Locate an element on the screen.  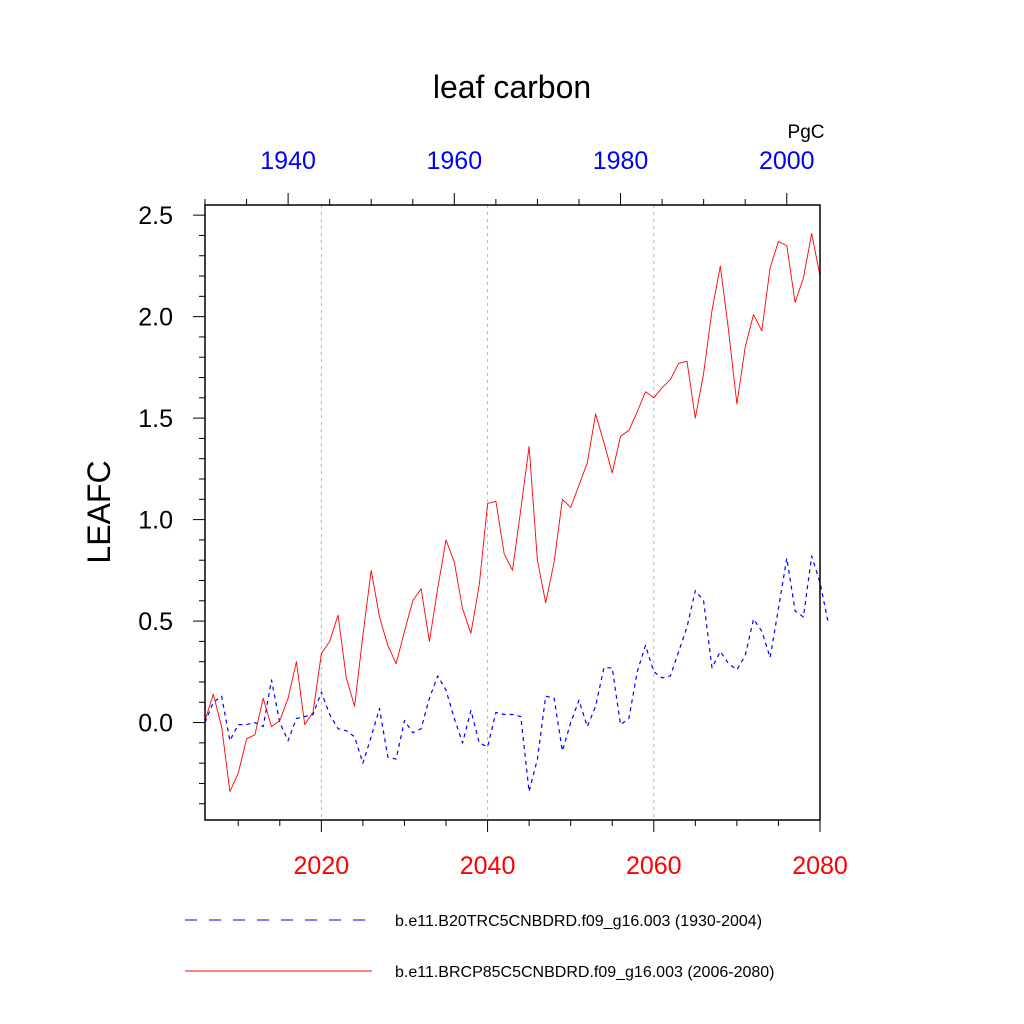
top-x-axis: 1940 1960 1980 2000 is located at coordinates (509, 176).